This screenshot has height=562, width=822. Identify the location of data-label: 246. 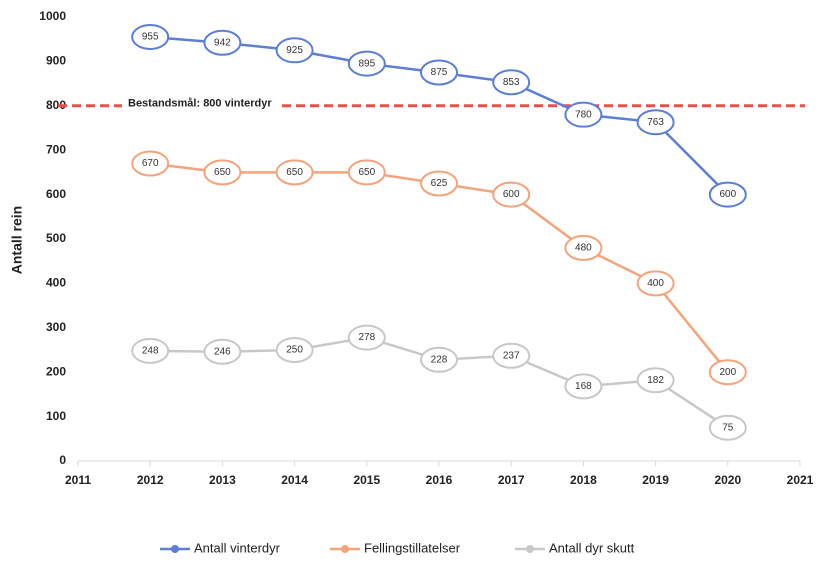
(222, 351).